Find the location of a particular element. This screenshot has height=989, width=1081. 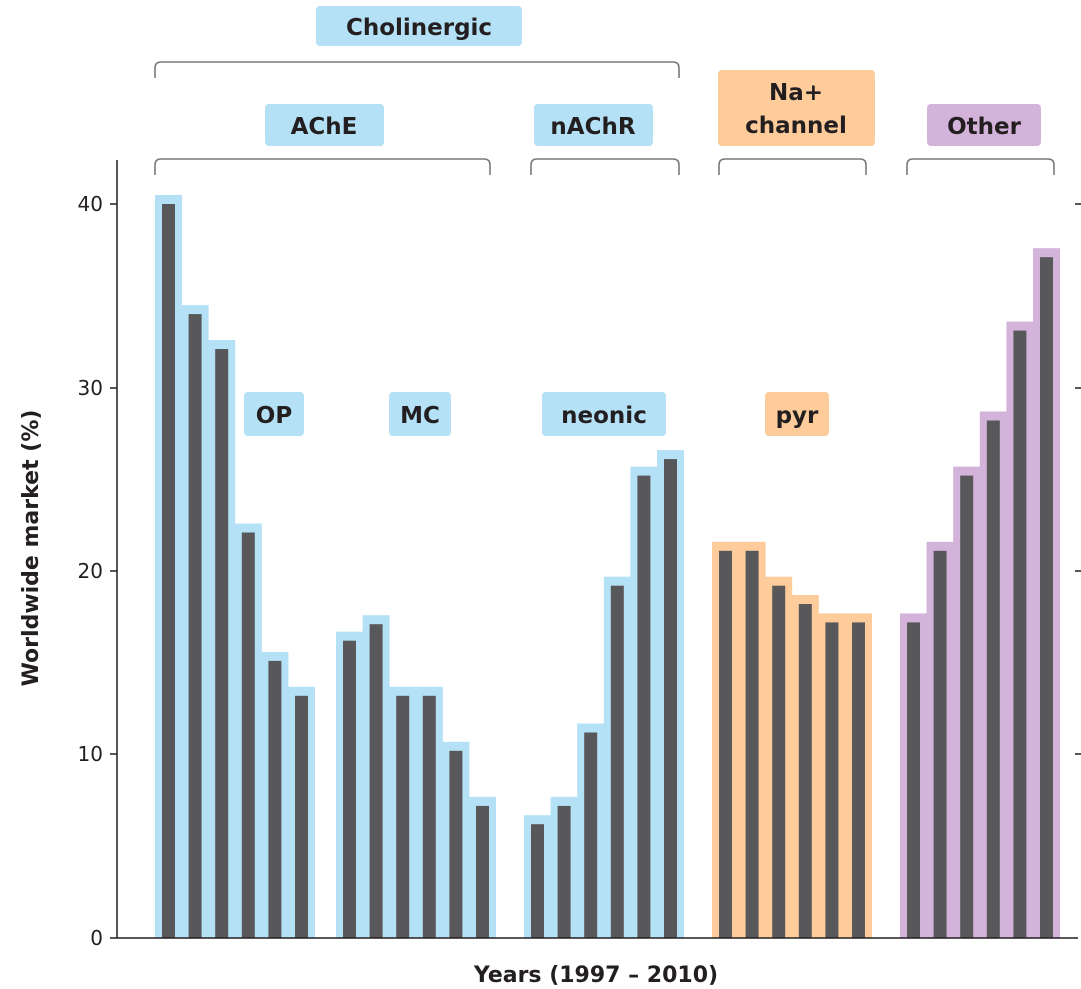

cholinergic-label: Cholinergic is located at coordinates (419, 28).